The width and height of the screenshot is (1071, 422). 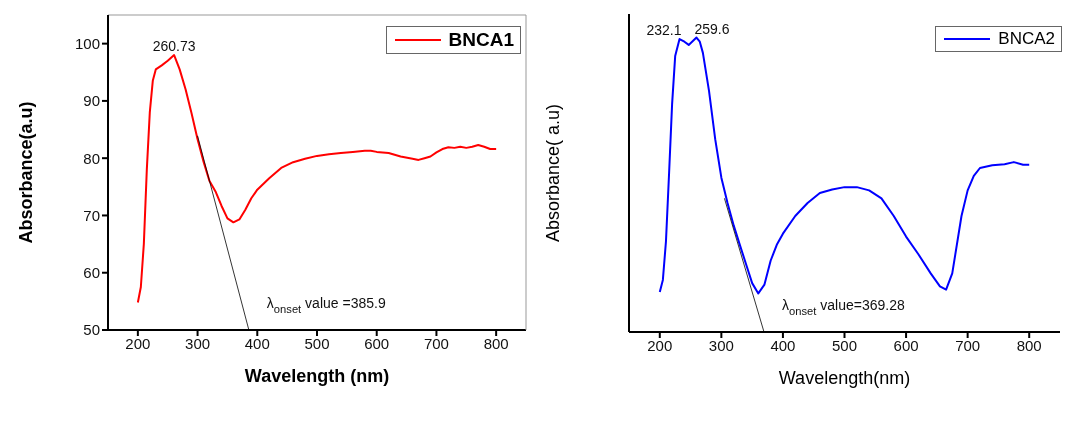 What do you see at coordinates (481, 40) in the screenshot?
I see `legend-label: BNCA1` at bounding box center [481, 40].